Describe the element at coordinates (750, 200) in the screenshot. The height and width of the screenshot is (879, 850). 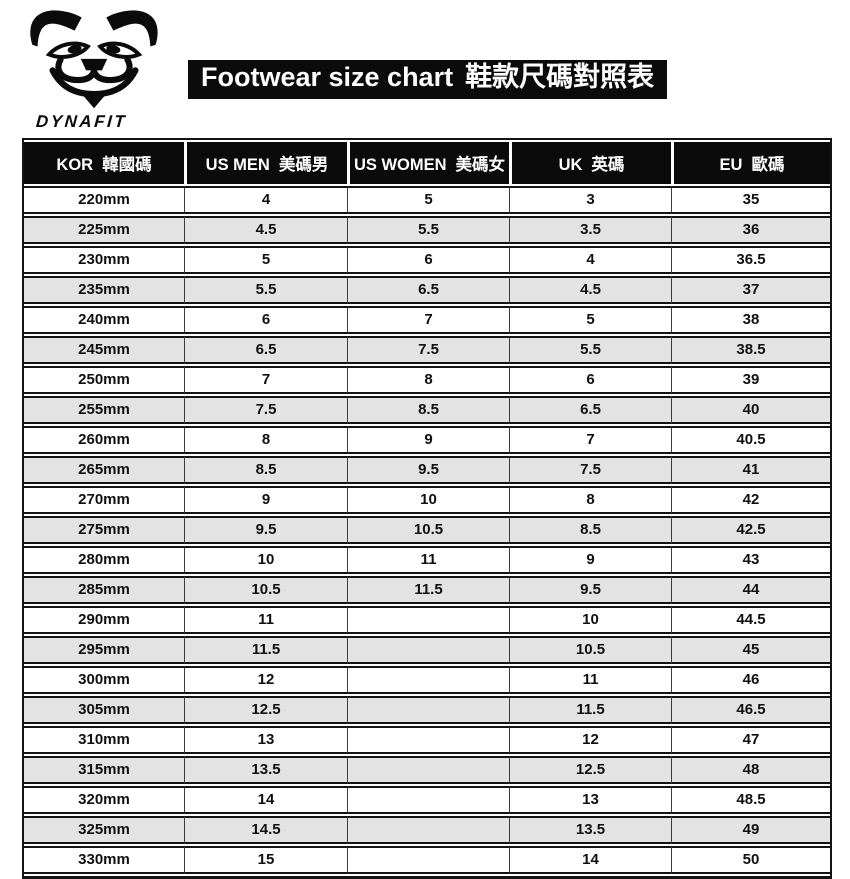
I see `eu-size-cell: 35` at that location.